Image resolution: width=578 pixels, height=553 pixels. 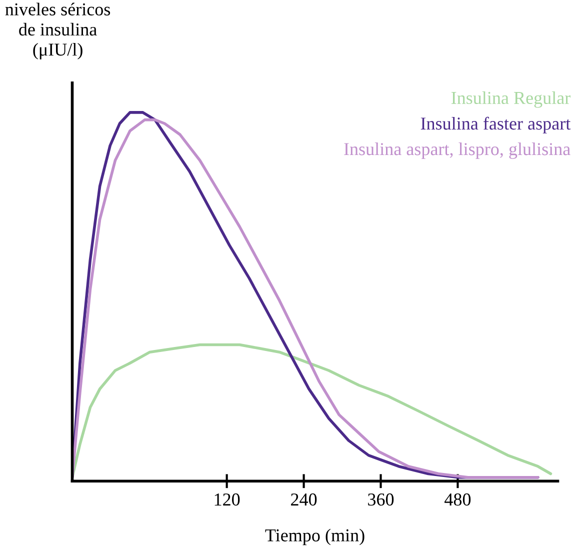 What do you see at coordinates (510, 99) in the screenshot?
I see `text: Insulina Regular` at bounding box center [510, 99].